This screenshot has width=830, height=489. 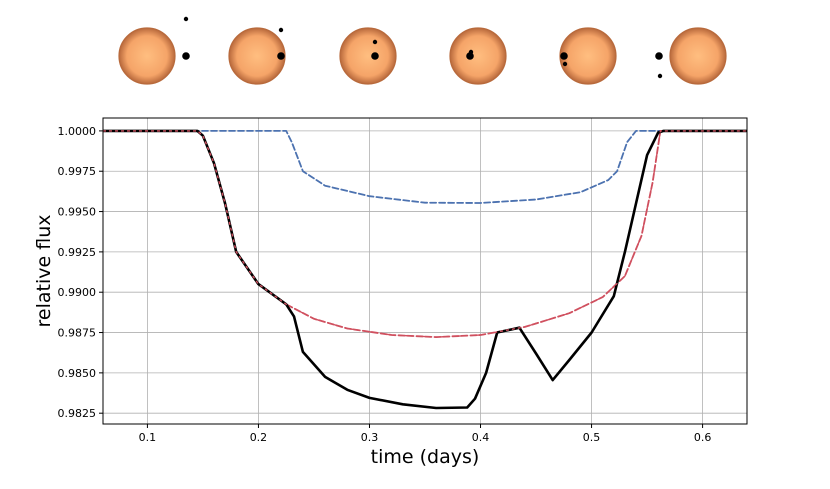 I want to click on x-tick-label: 0.1, so click(x=148, y=437).